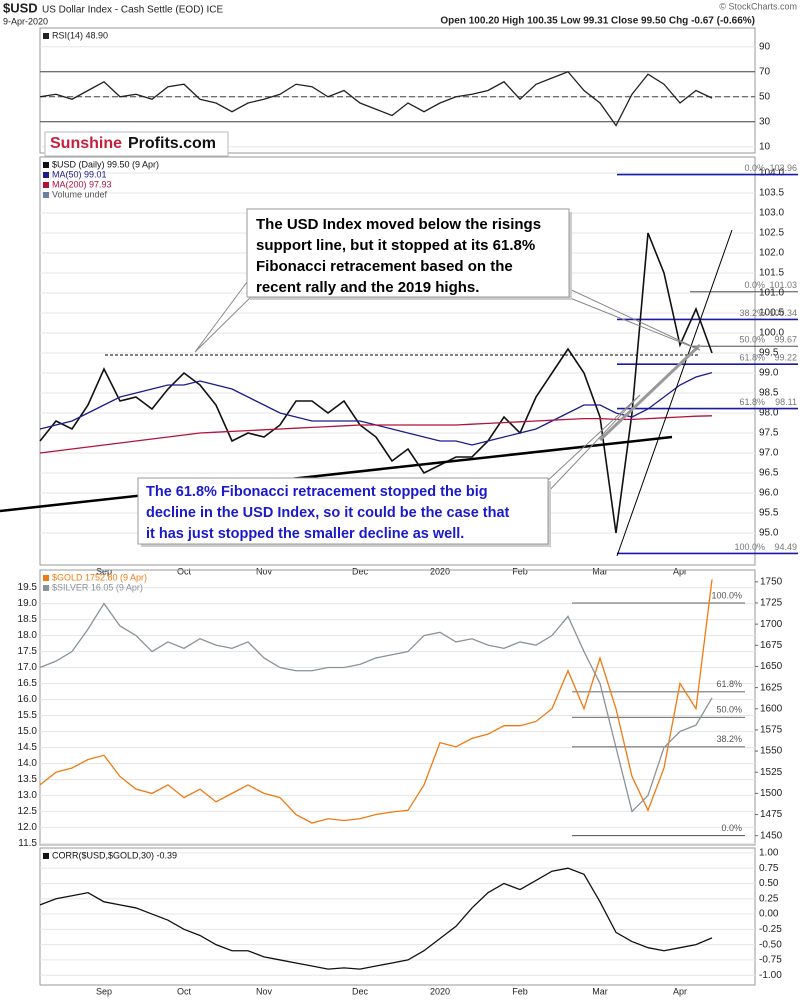 This screenshot has height=1000, width=800. What do you see at coordinates (769, 914) in the screenshot?
I see `y-tick-label: 0.00` at bounding box center [769, 914].